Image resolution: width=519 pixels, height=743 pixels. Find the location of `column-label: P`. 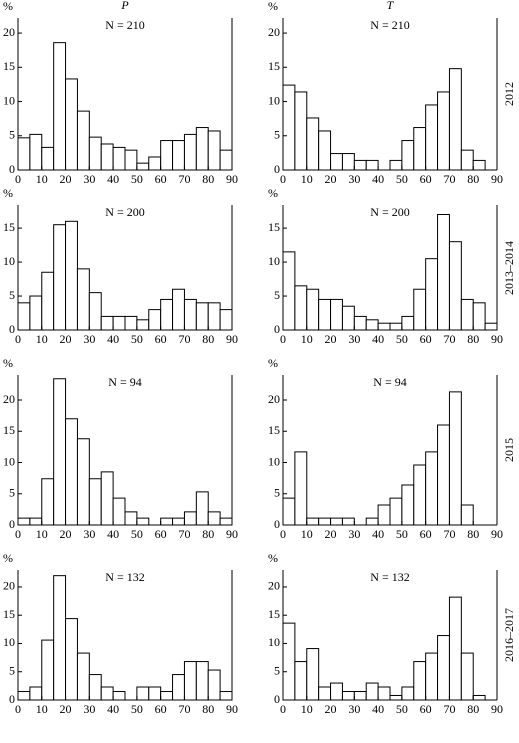

column-label: P is located at coordinates (124, 6).